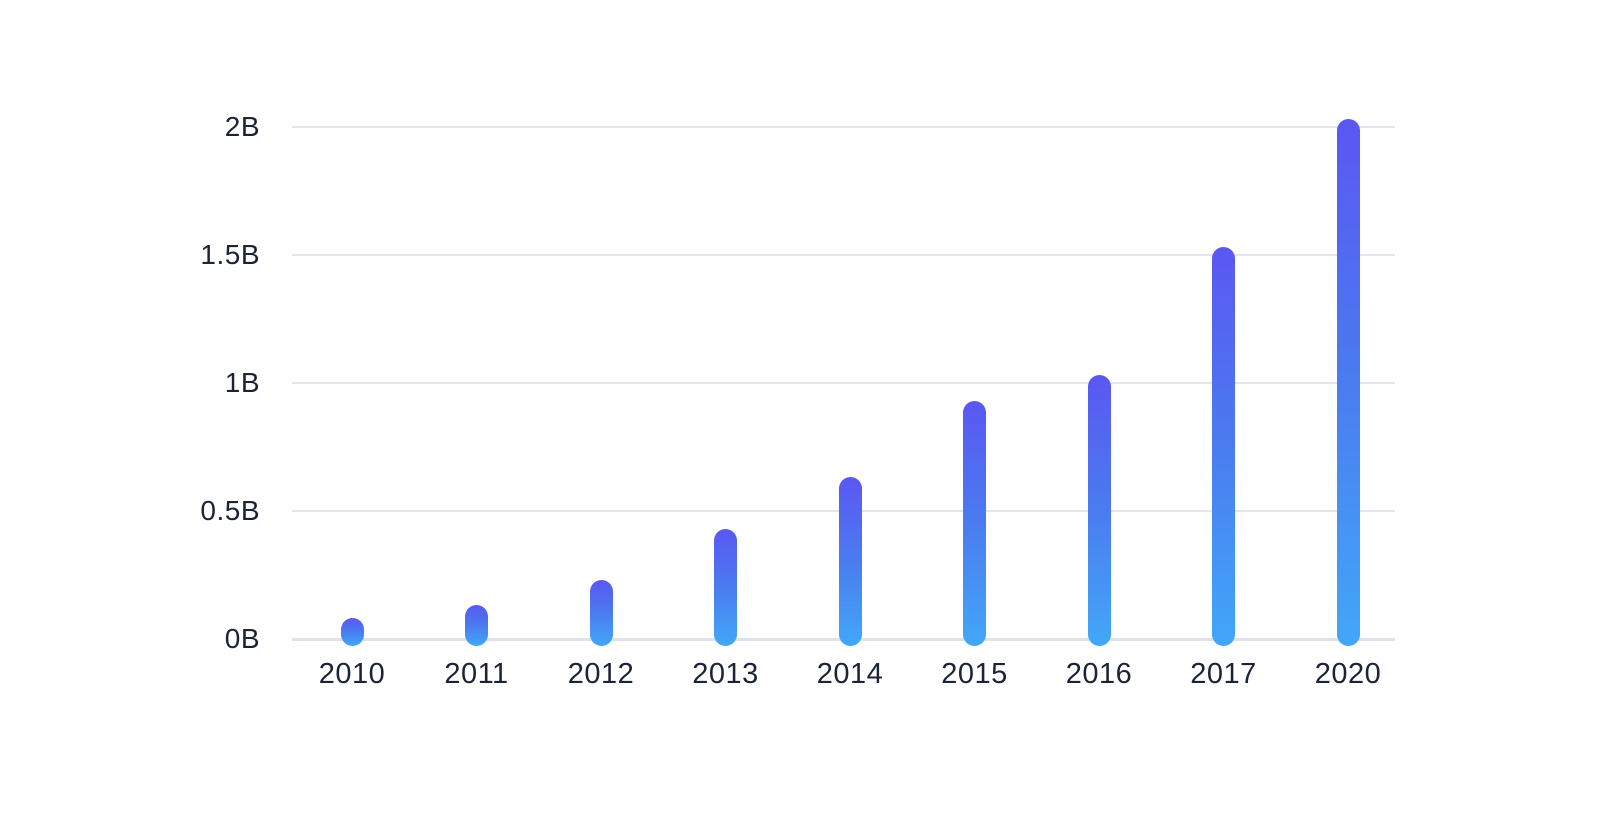 Image resolution: width=1600 pixels, height=815 pixels. I want to click on bar-2010, so click(352, 632).